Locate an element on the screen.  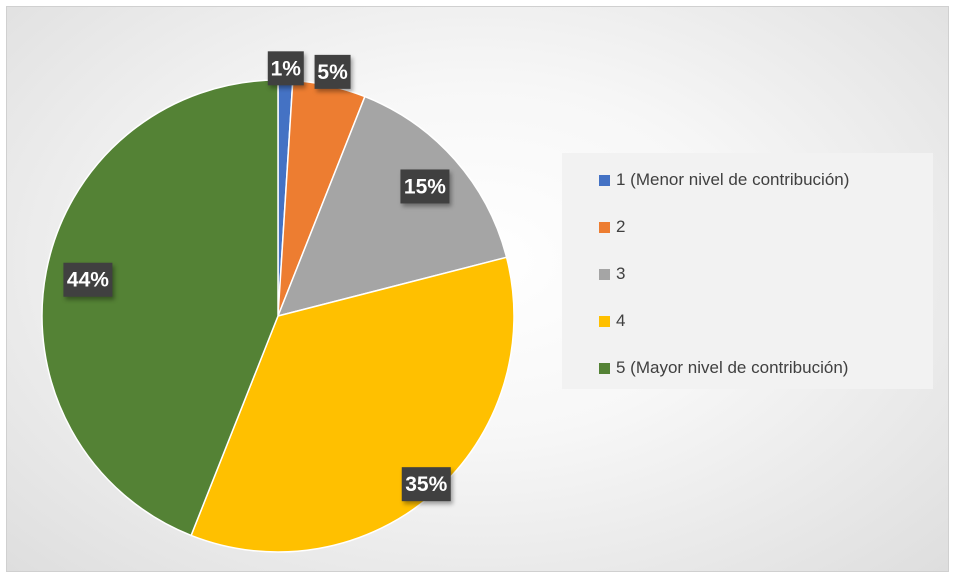
data-label-text-1: 1% is located at coordinates (286, 68).